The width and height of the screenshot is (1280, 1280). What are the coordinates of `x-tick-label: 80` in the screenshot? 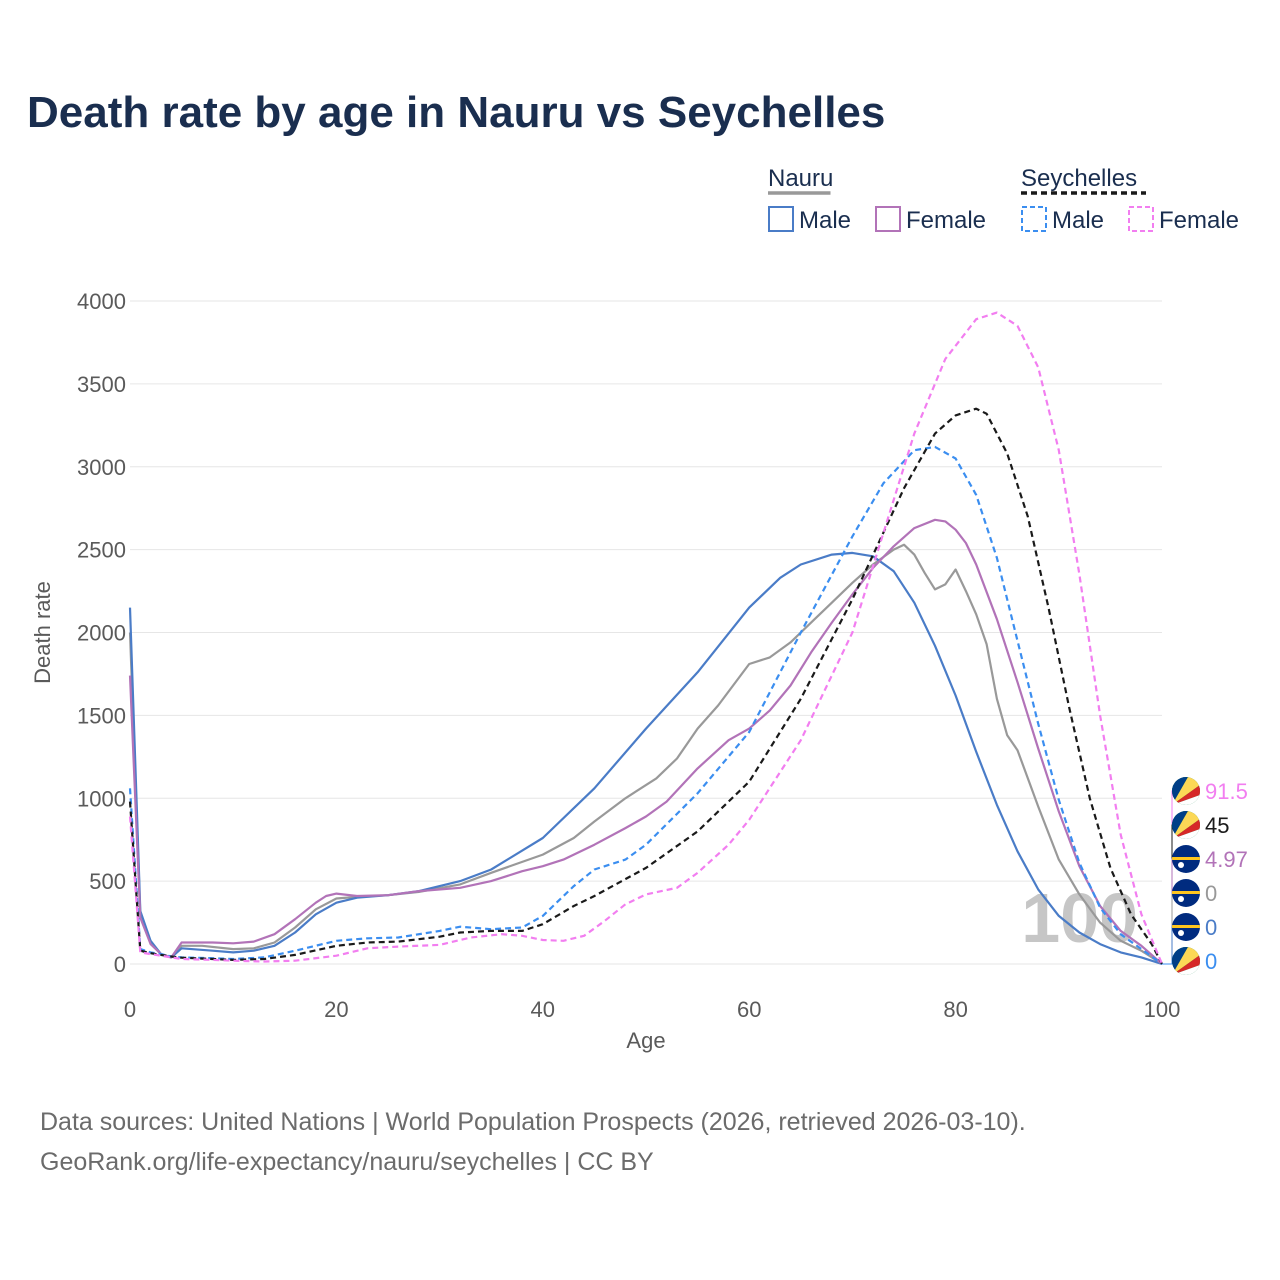 It's located at (955, 1009).